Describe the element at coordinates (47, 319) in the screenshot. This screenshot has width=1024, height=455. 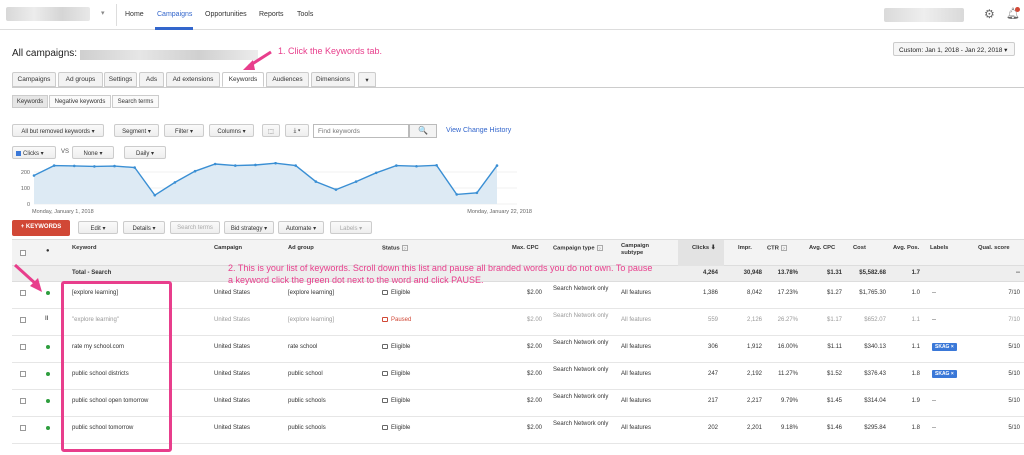
I see `paused-icon: II` at that location.